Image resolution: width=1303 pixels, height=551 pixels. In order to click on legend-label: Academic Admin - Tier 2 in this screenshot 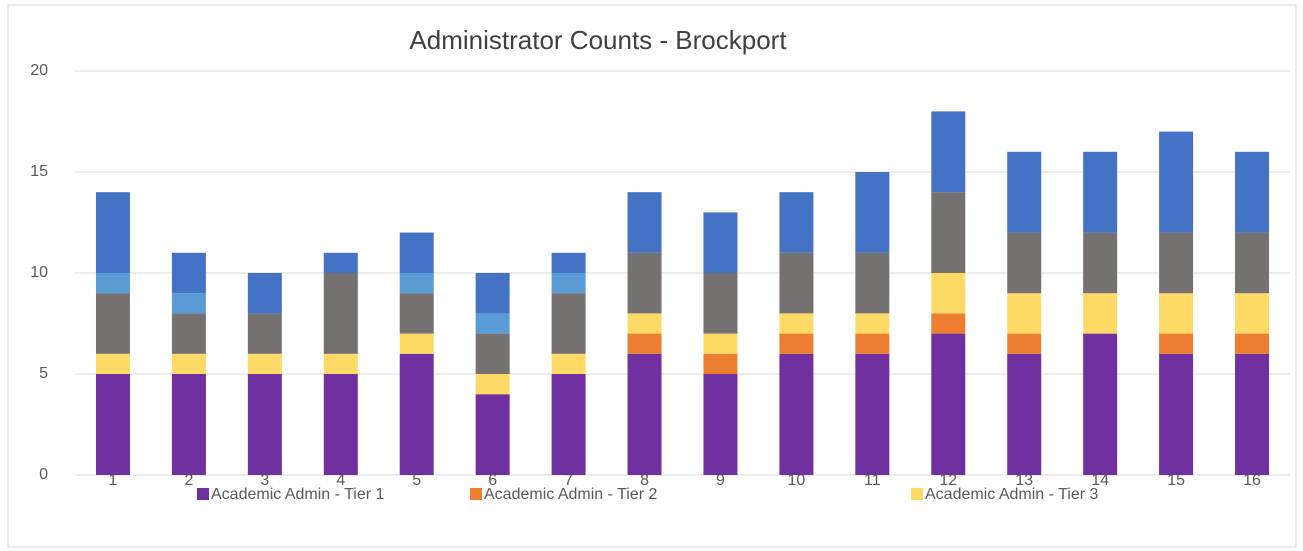, I will do `click(571, 494)`.